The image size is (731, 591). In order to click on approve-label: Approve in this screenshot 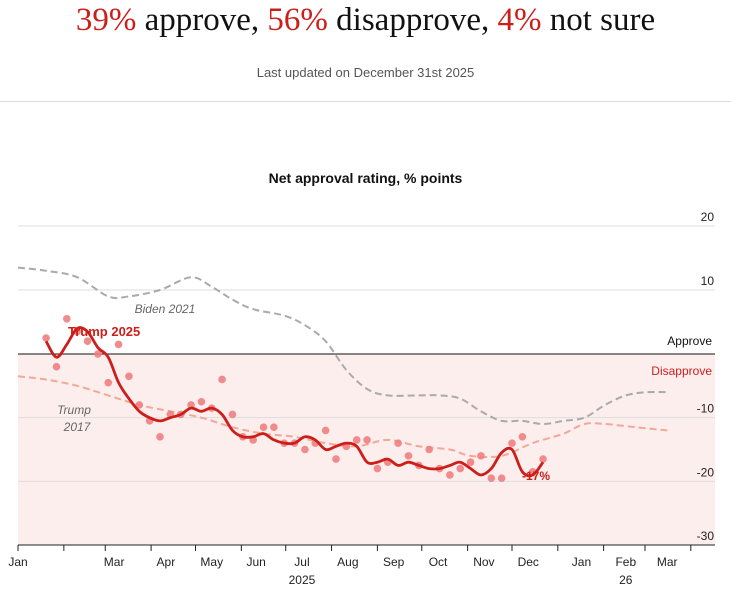, I will do `click(689, 341)`.